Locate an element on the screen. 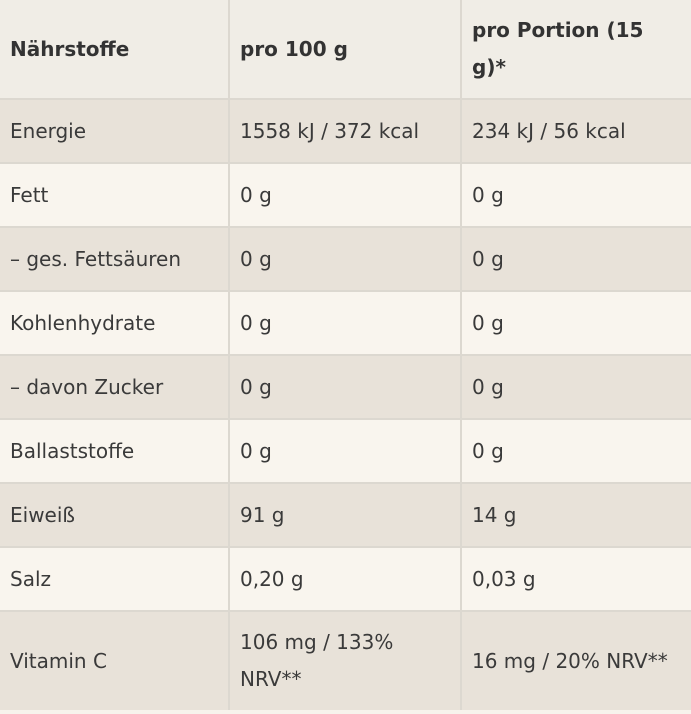 Image resolution: width=691 pixels, height=714 pixels. nutrient-name: Eiweiß is located at coordinates (115, 515).